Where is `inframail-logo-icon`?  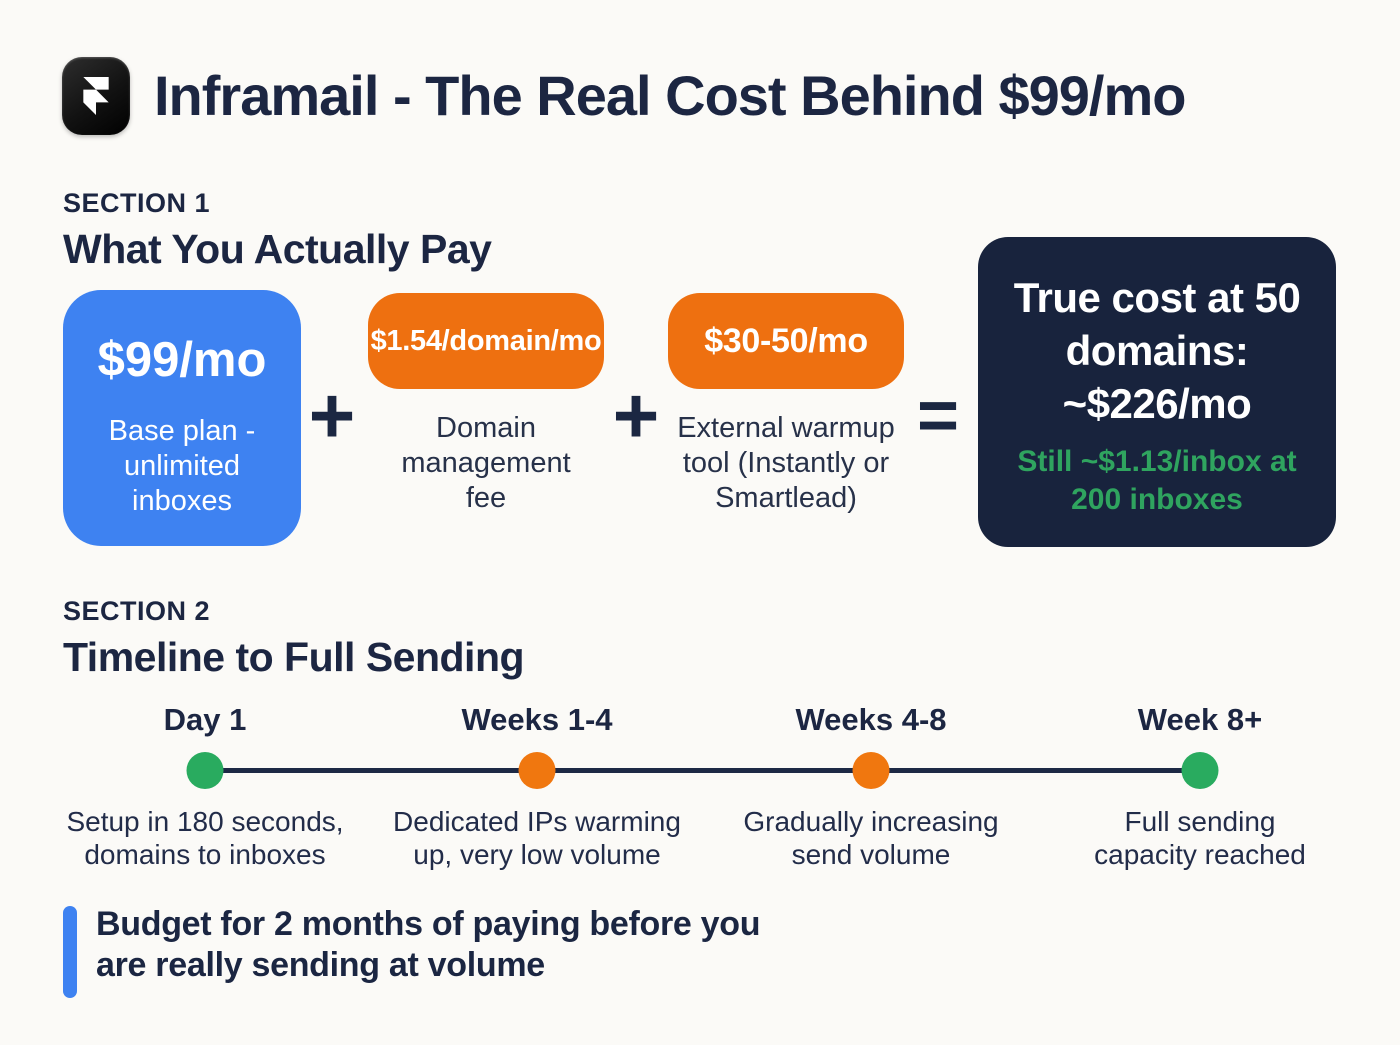 inframail-logo-icon is located at coordinates (96, 96).